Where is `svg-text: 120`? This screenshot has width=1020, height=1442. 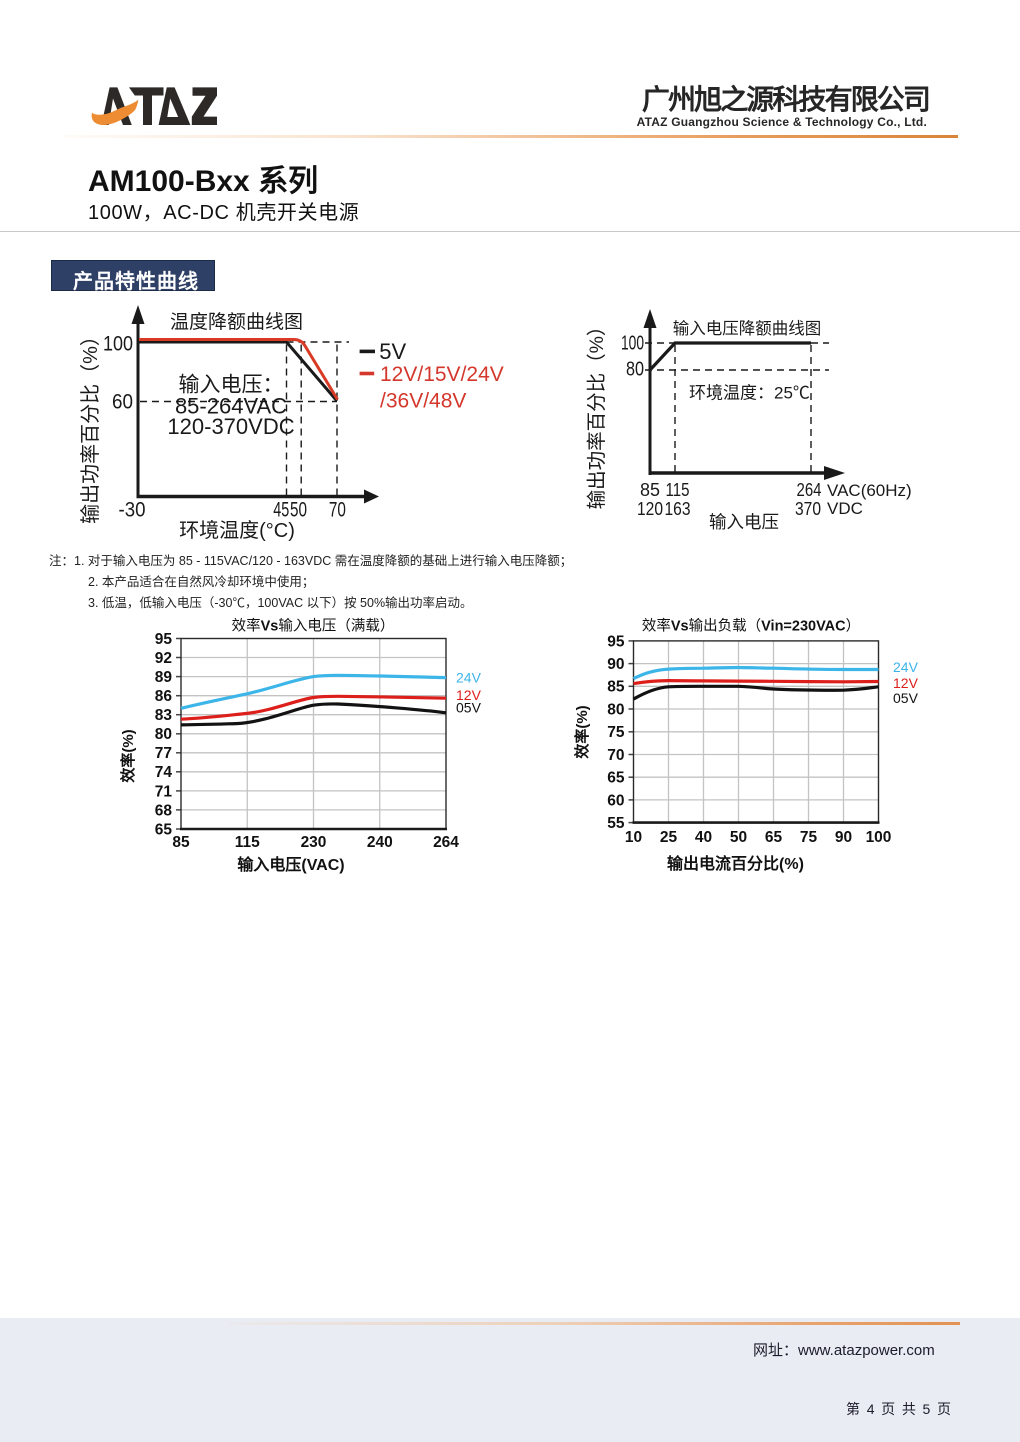
svg-text: 120 is located at coordinates (650, 509).